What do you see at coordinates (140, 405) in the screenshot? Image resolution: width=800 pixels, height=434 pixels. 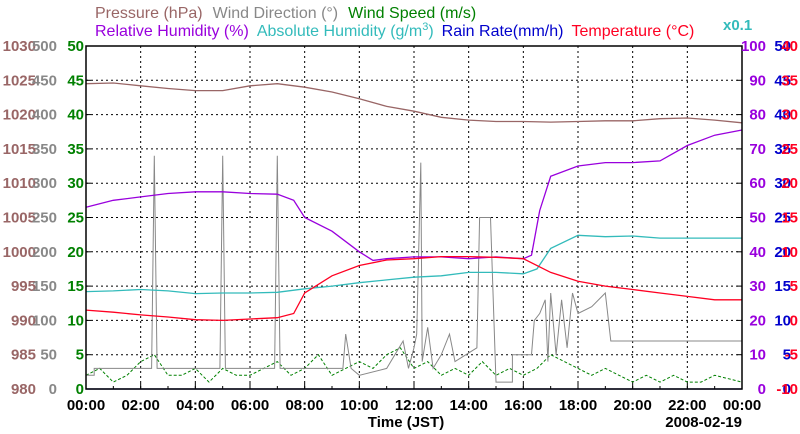 I see `x-tick-label: 02:00` at bounding box center [140, 405].